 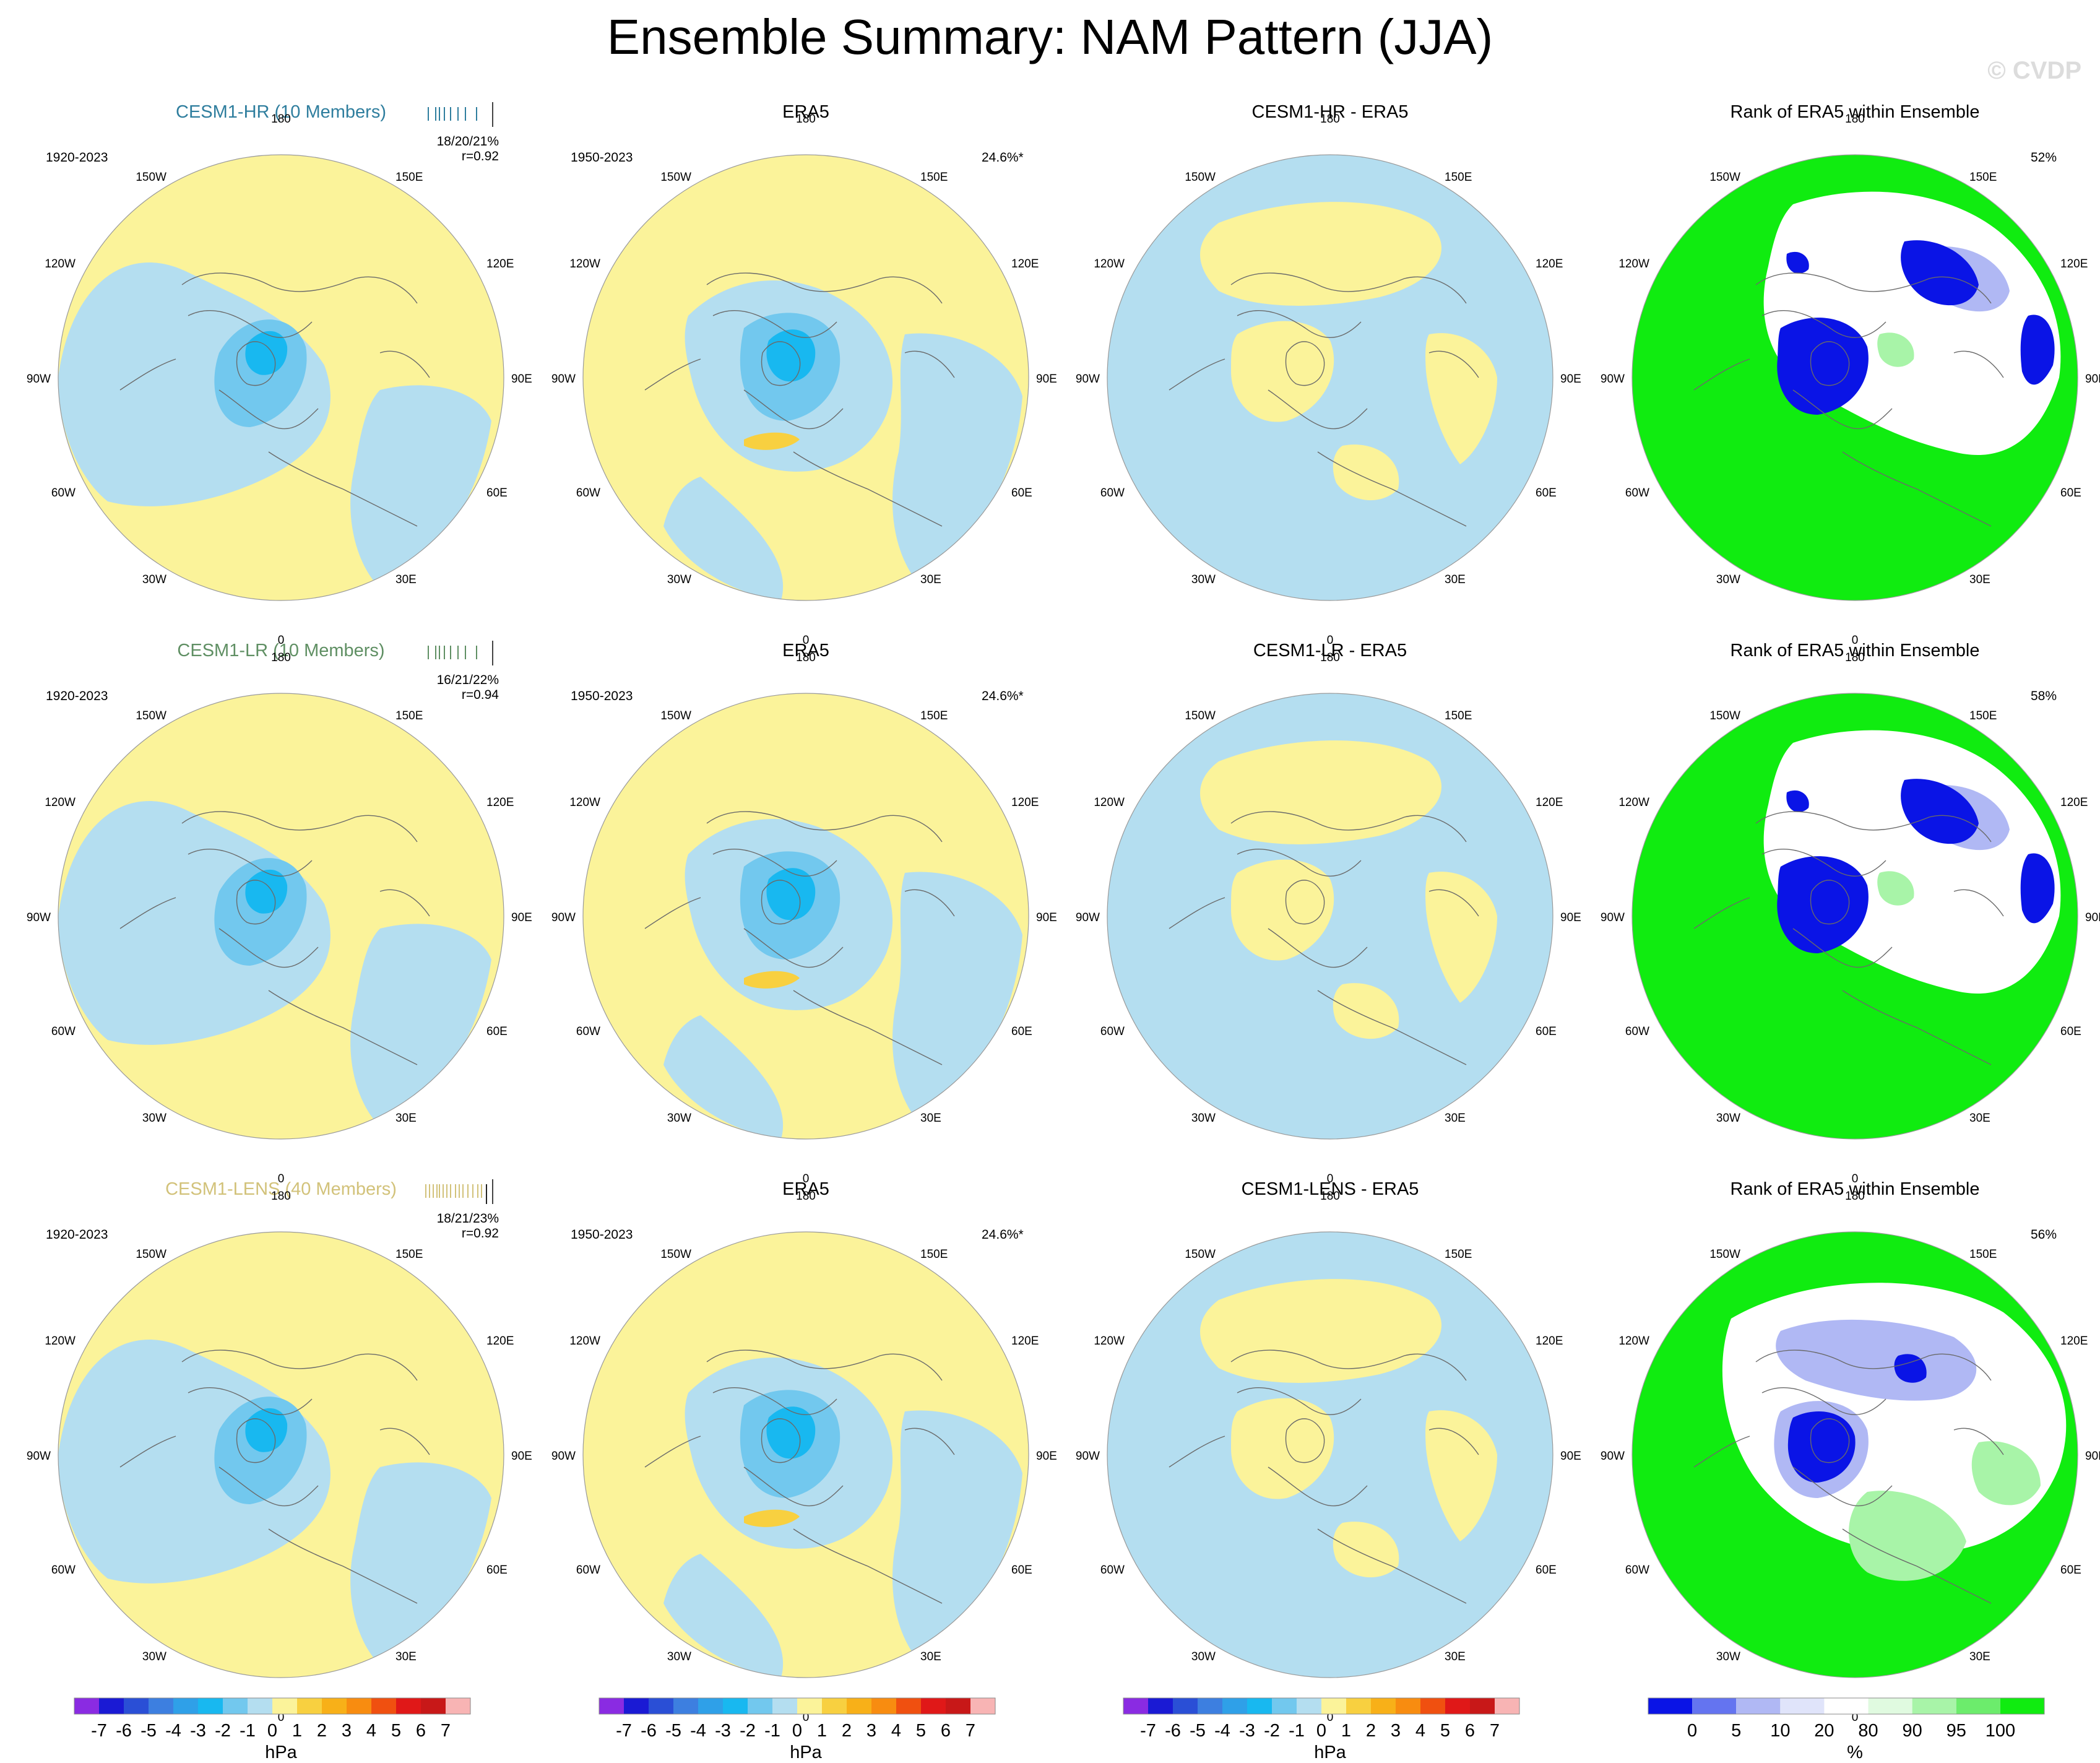 What do you see at coordinates (1321, 1706) in the screenshot?
I see `colorbar-frame` at bounding box center [1321, 1706].